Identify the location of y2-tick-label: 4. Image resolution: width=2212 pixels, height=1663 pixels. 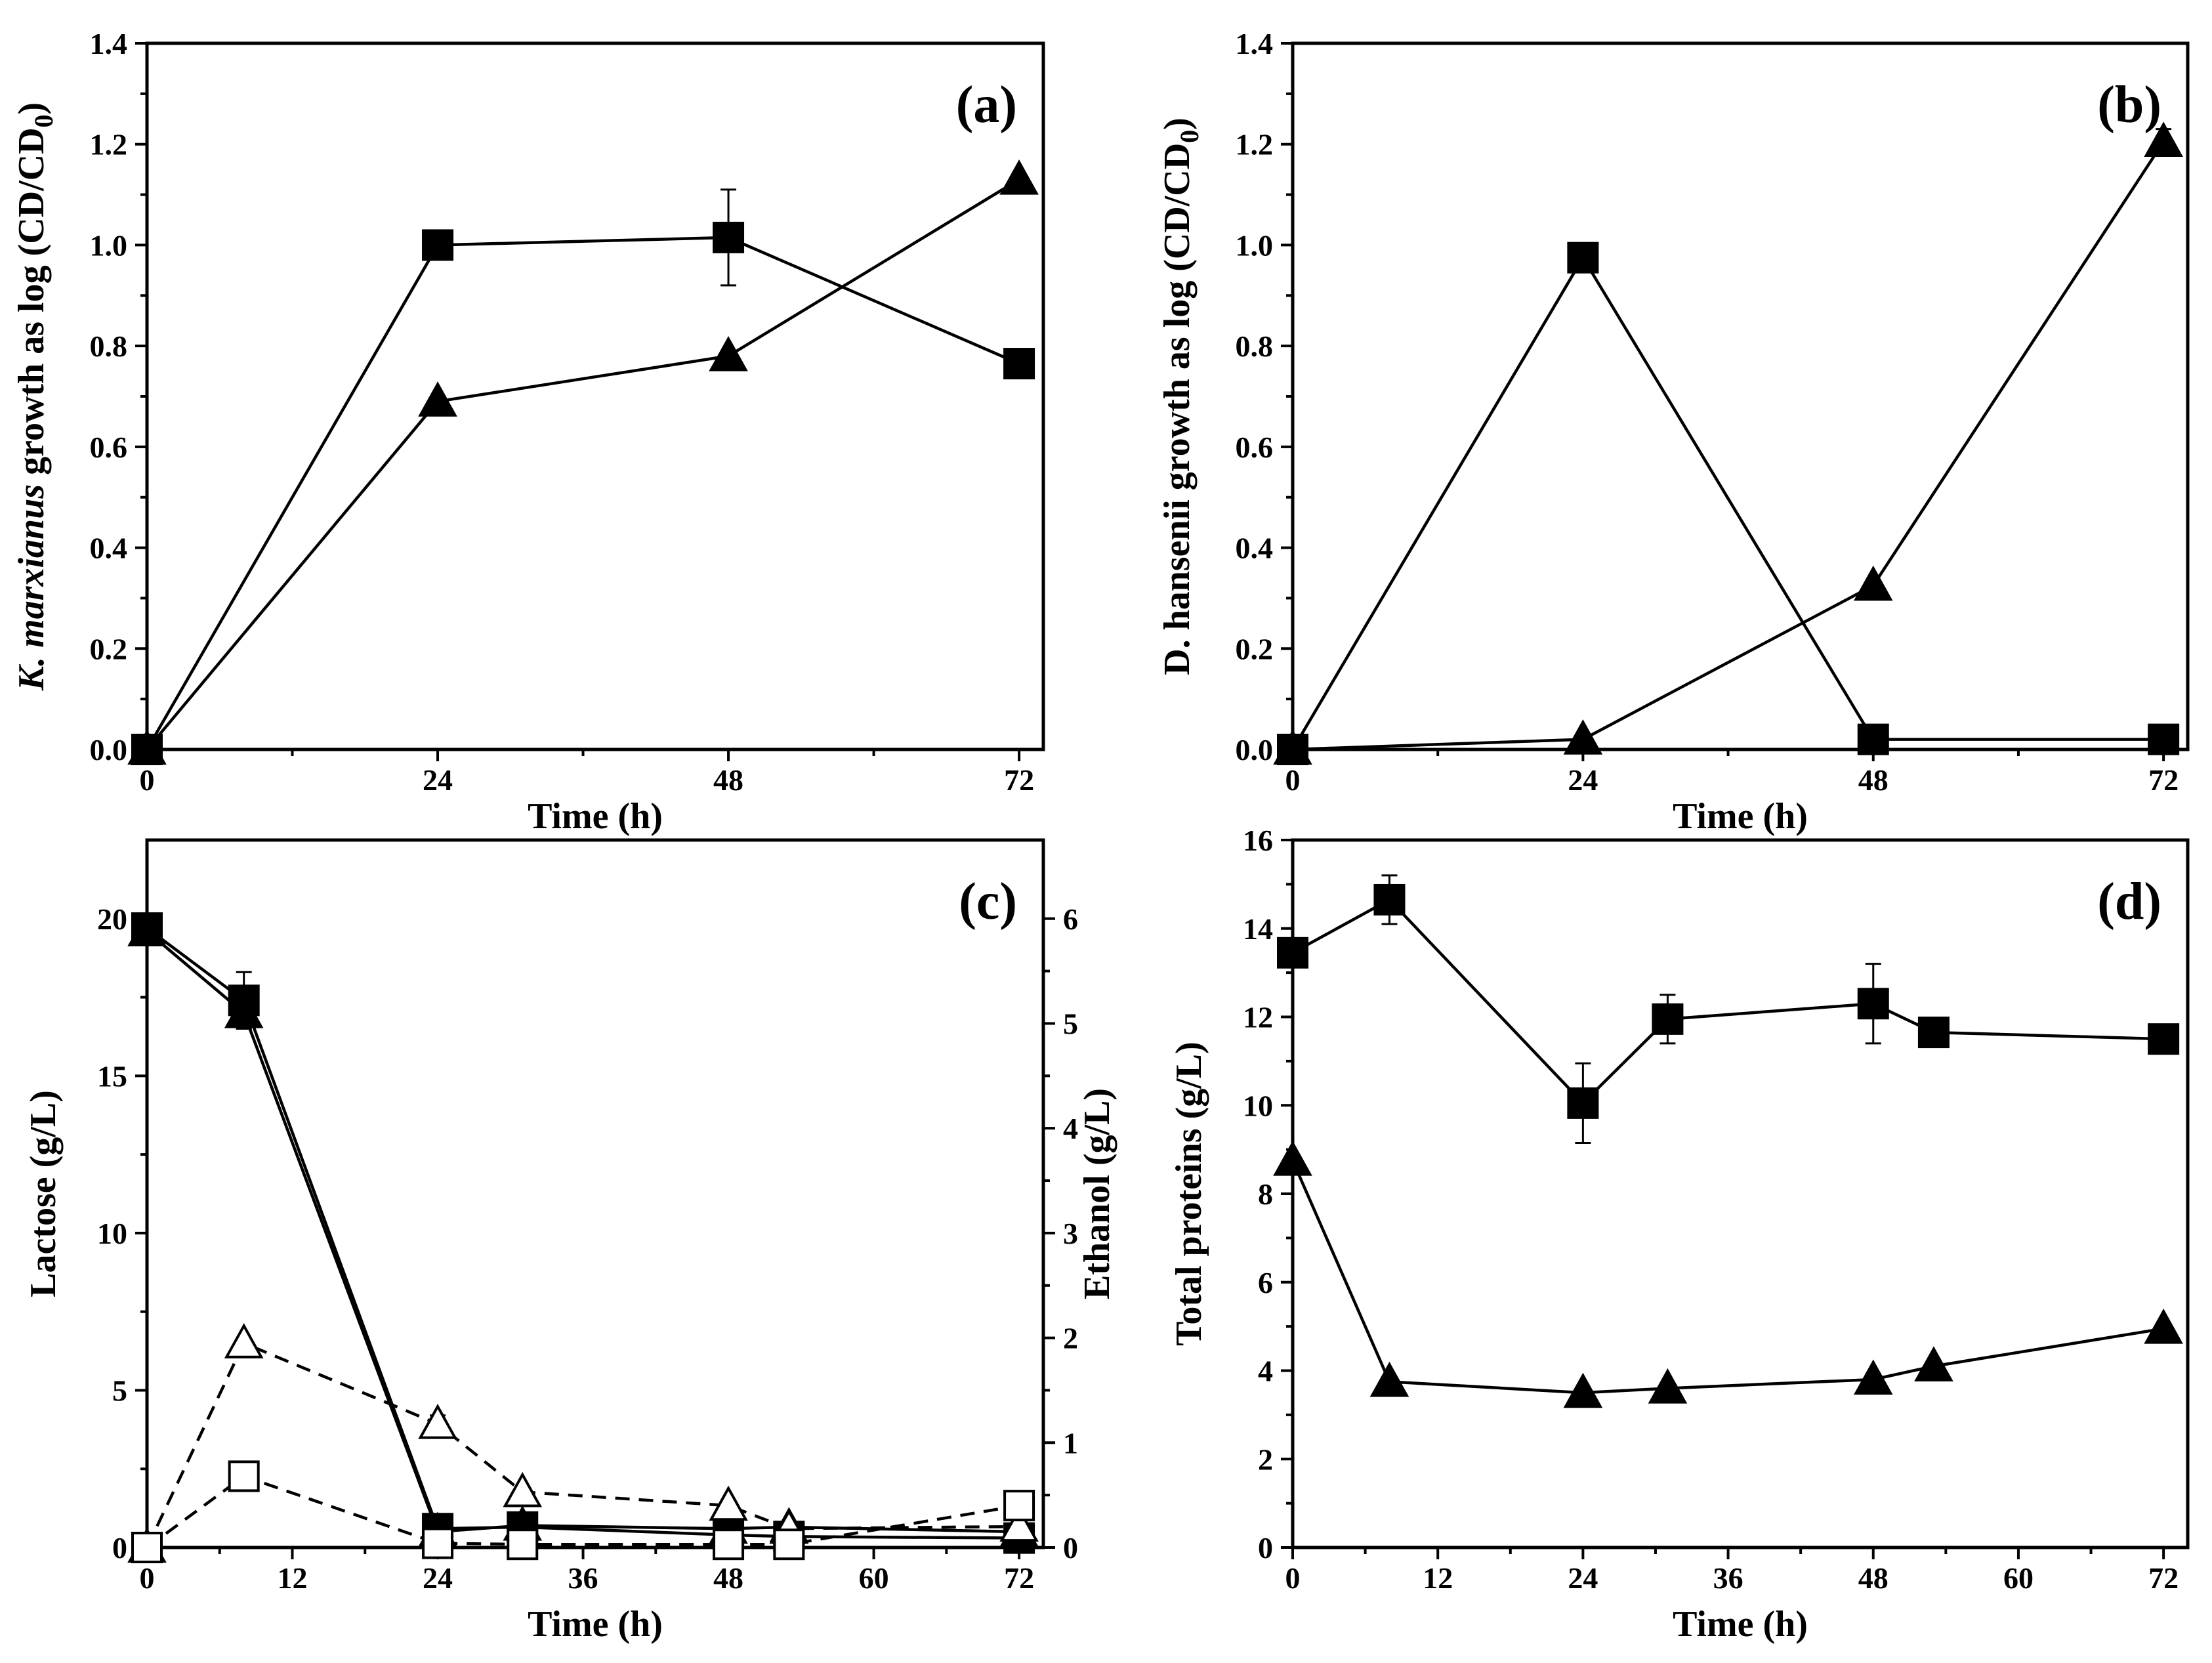
(1070, 1128).